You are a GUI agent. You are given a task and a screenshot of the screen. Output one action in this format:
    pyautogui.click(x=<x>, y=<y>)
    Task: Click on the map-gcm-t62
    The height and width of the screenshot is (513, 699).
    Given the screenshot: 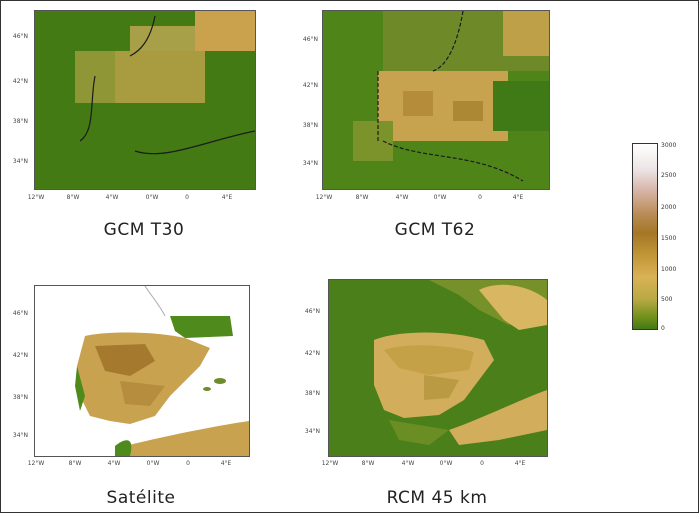 What is the action you would take?
    pyautogui.click(x=436, y=100)
    